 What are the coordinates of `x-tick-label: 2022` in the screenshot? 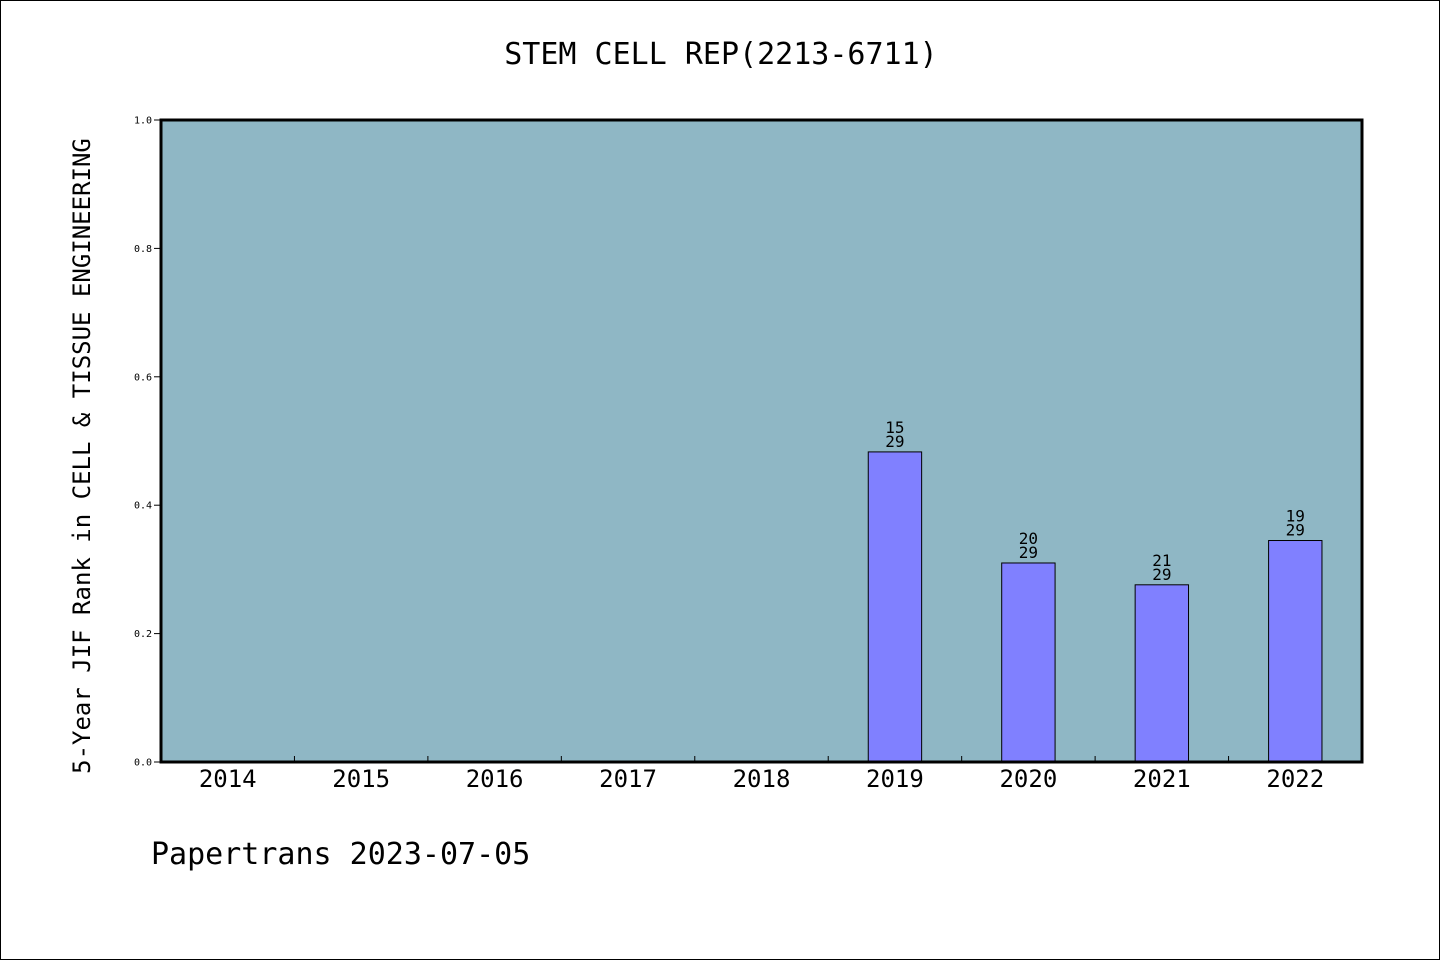 It's located at (1295, 779).